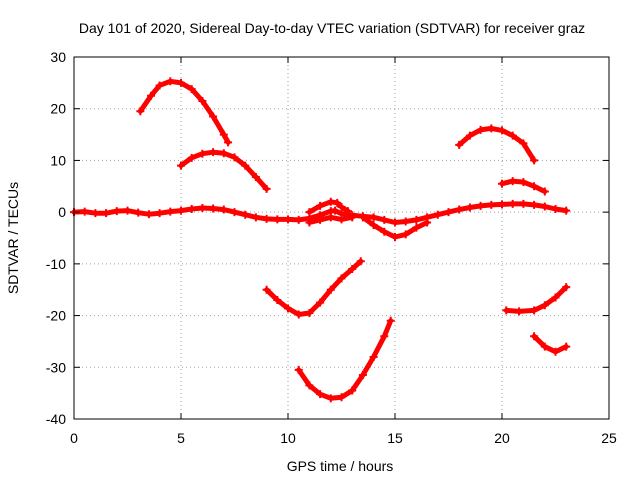 This screenshot has height=480, width=640. Describe the element at coordinates (74, 438) in the screenshot. I see `x-tick-label: 0` at that location.